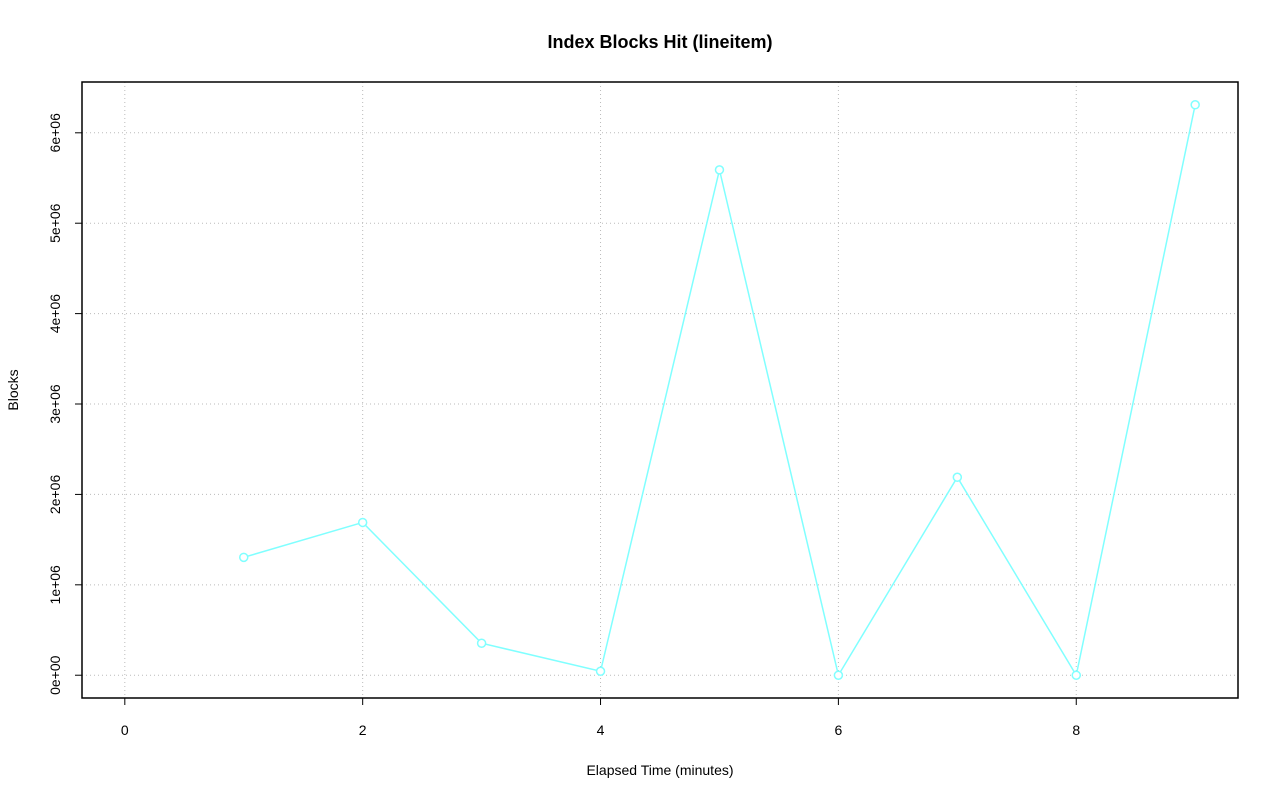 The height and width of the screenshot is (801, 1280). Describe the element at coordinates (13, 389) in the screenshot. I see `y-axis-label: Blocks` at that location.